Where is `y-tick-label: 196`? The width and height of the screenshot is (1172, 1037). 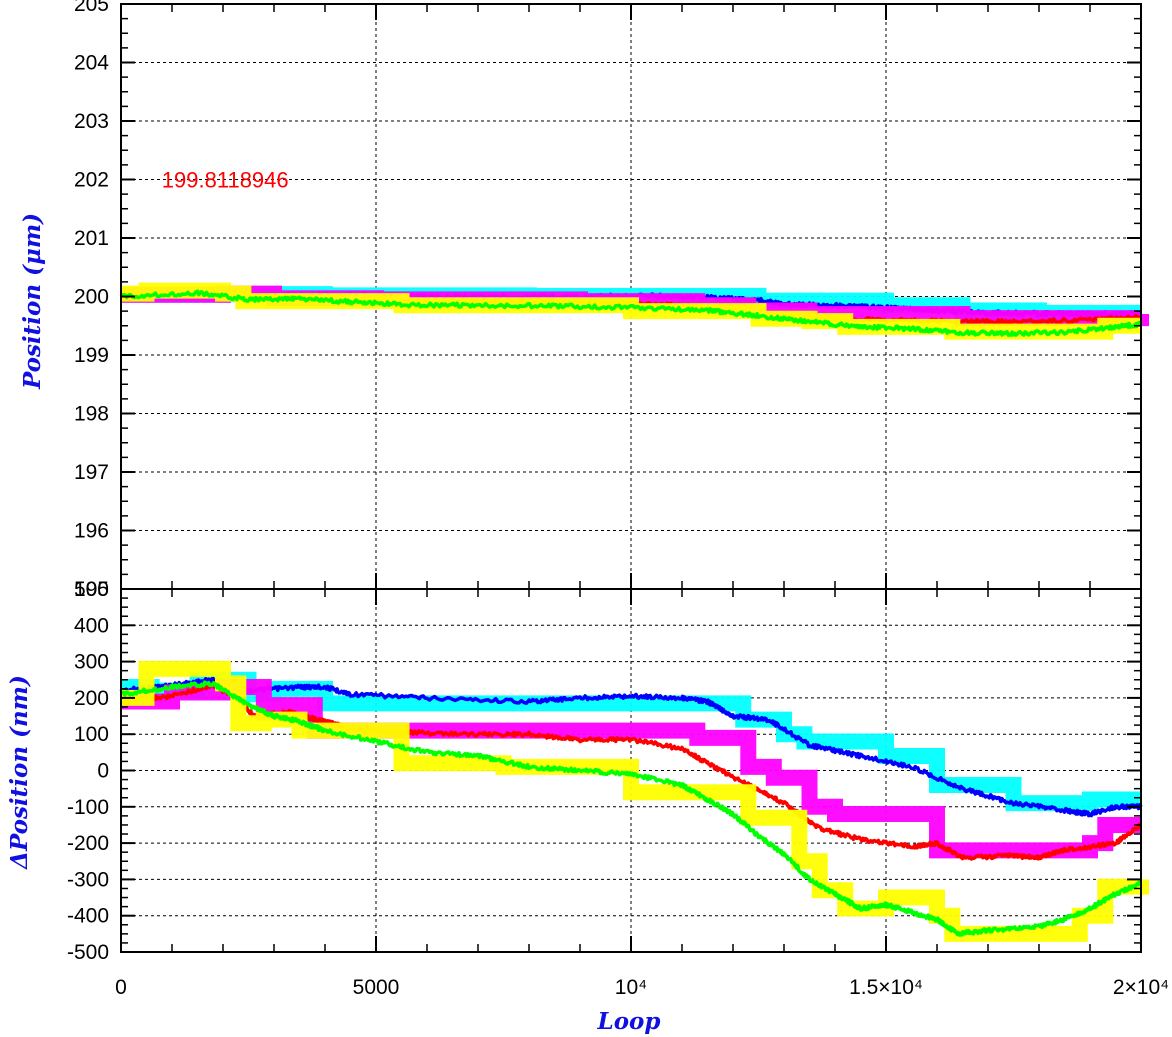 y-tick-label: 196 is located at coordinates (91, 531).